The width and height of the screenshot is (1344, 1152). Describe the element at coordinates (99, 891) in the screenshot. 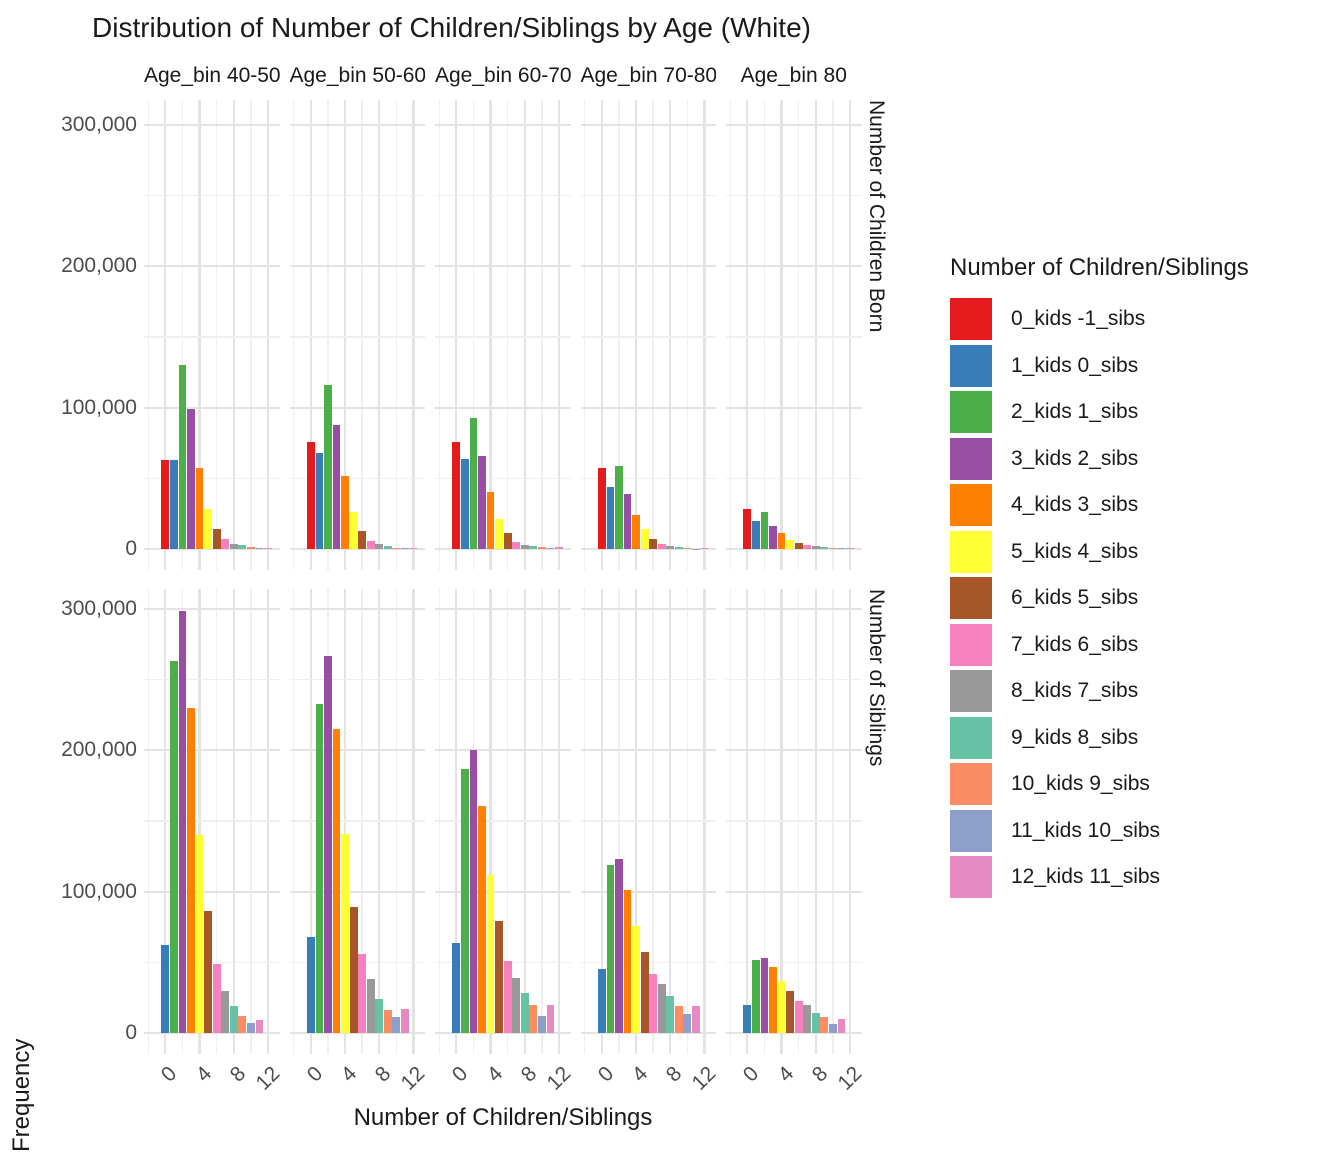

I see `y-tick-label: 100,000` at that location.